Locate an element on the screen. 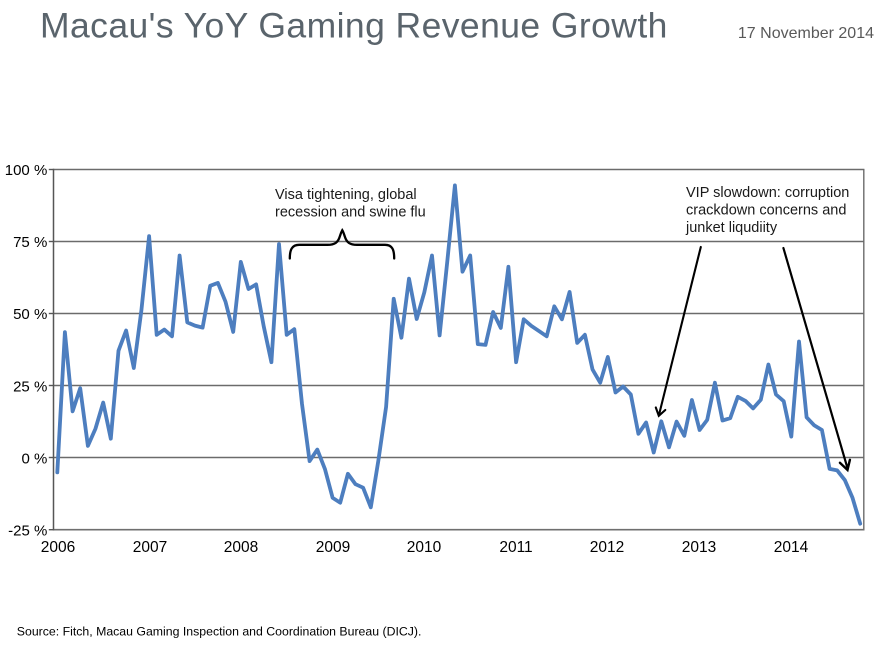  svg-text: 2006 is located at coordinates (58, 547).